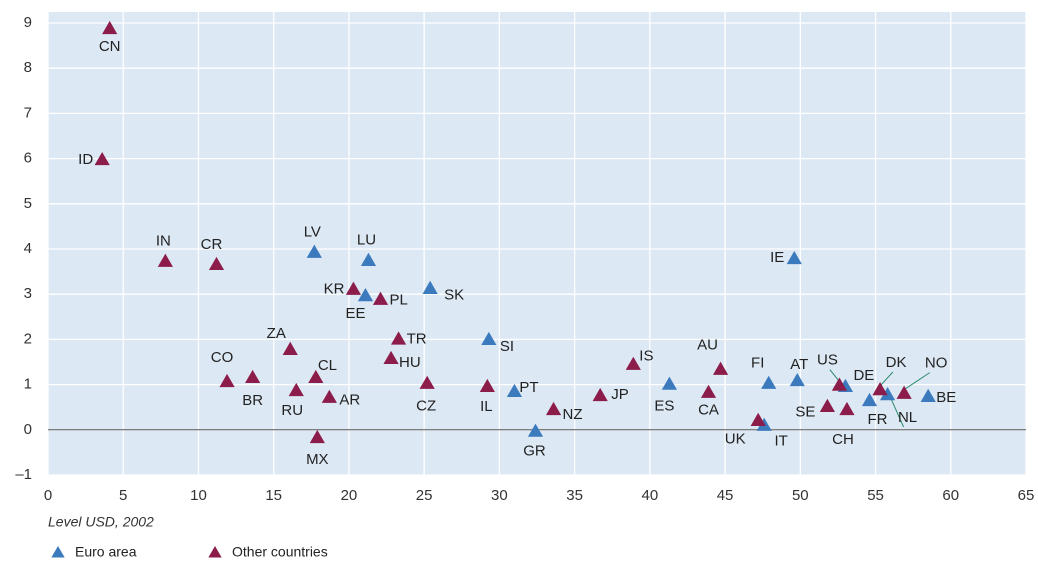 This screenshot has height=562, width=1038. Describe the element at coordinates (334, 289) in the screenshot. I see `point-label: KR` at that location.